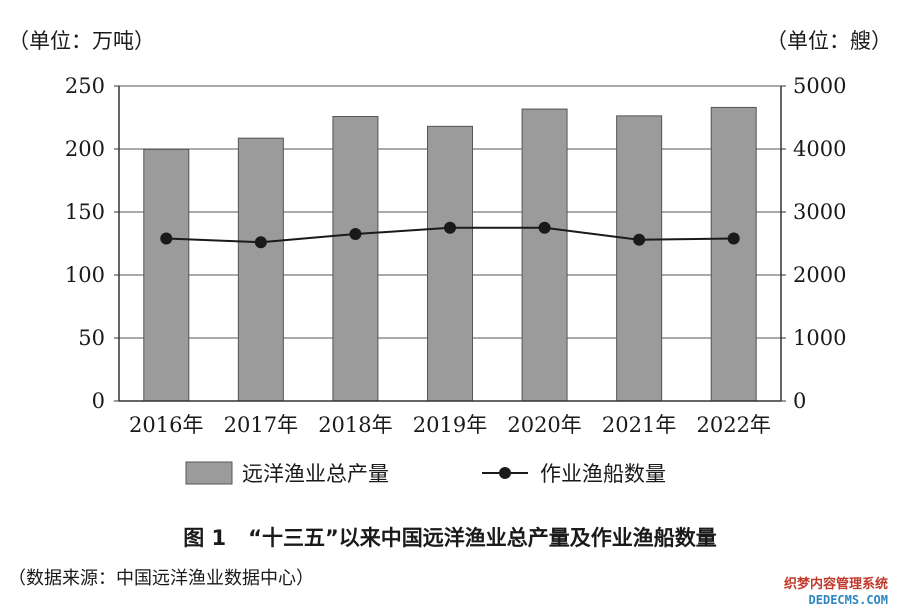  I want to click on legend-swatch-bar, so click(209, 473).